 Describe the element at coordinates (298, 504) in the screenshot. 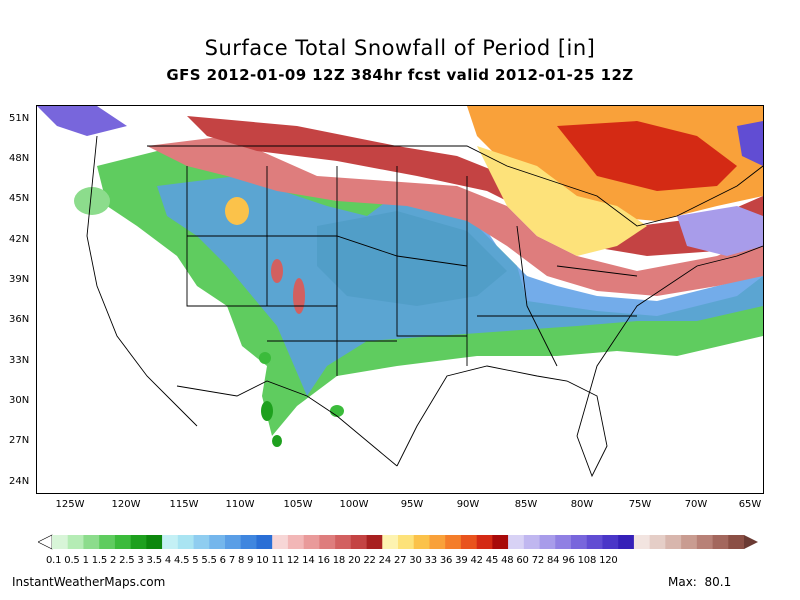

I see `lon-label: 105W` at that location.